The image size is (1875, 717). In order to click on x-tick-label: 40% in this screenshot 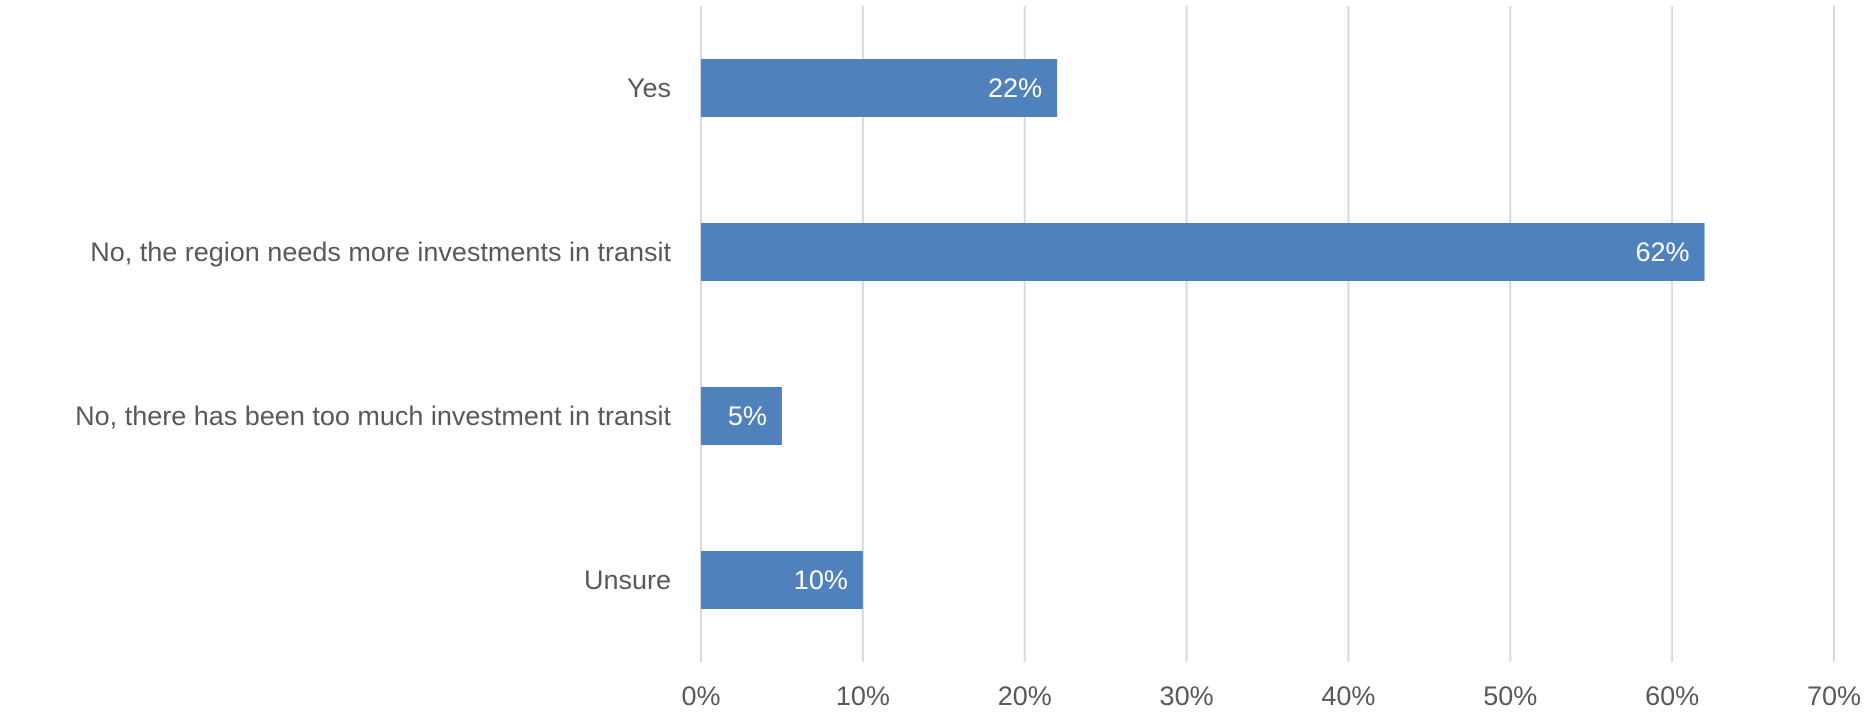, I will do `click(1348, 696)`.